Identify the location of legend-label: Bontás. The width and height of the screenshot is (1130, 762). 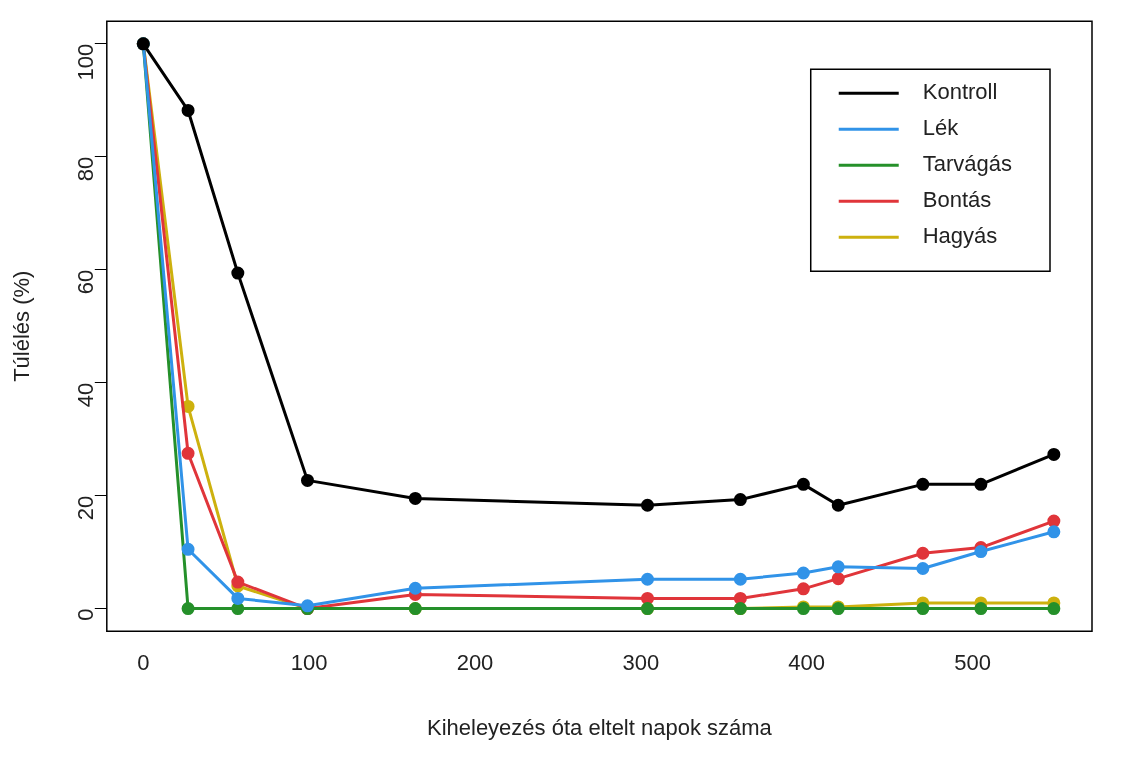
(957, 200).